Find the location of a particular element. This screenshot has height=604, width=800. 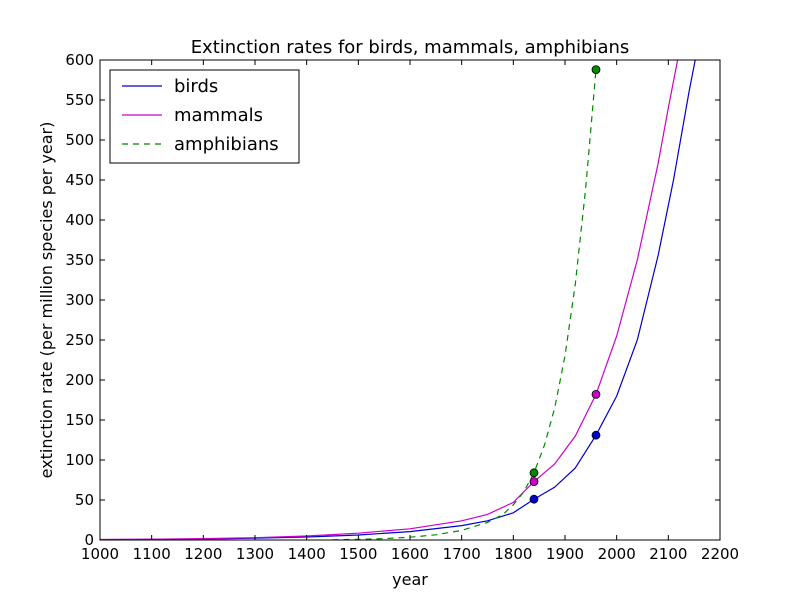

legend-label-mammals: mammals is located at coordinates (218, 115).